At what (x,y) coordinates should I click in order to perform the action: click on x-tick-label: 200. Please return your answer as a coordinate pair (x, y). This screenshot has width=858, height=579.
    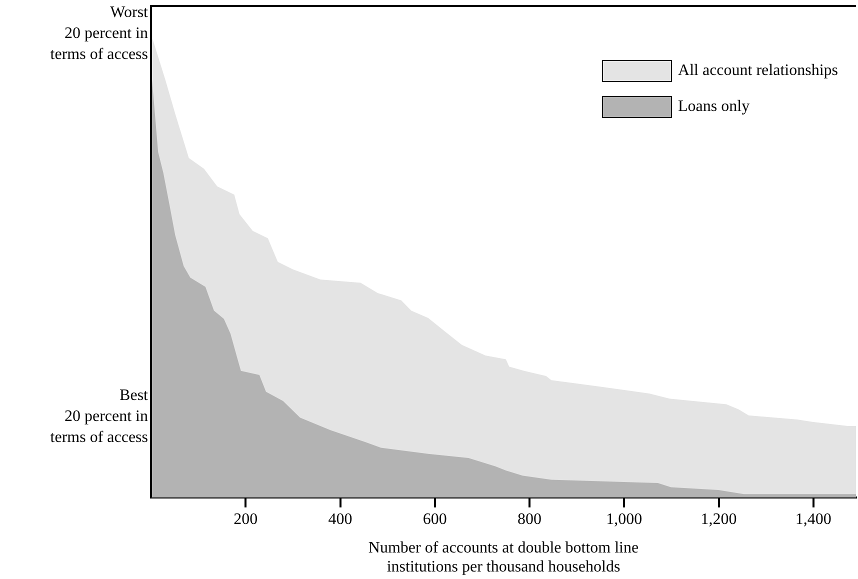
    Looking at the image, I should click on (246, 519).